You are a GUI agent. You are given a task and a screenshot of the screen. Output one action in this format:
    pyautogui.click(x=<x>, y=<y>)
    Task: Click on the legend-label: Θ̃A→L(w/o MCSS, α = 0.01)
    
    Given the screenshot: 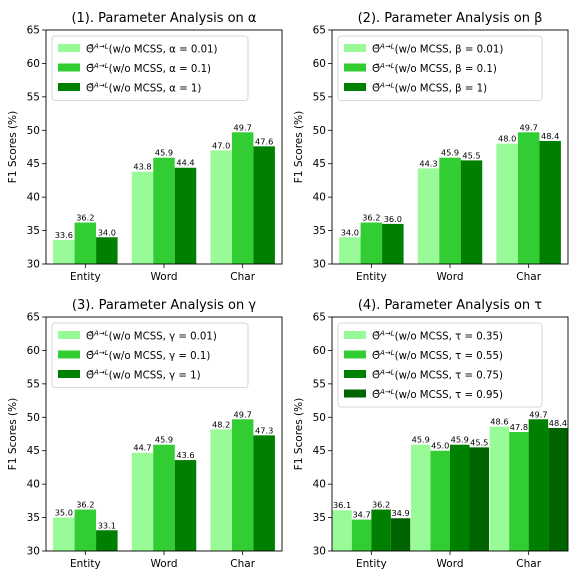 What is the action you would take?
    pyautogui.click(x=152, y=49)
    